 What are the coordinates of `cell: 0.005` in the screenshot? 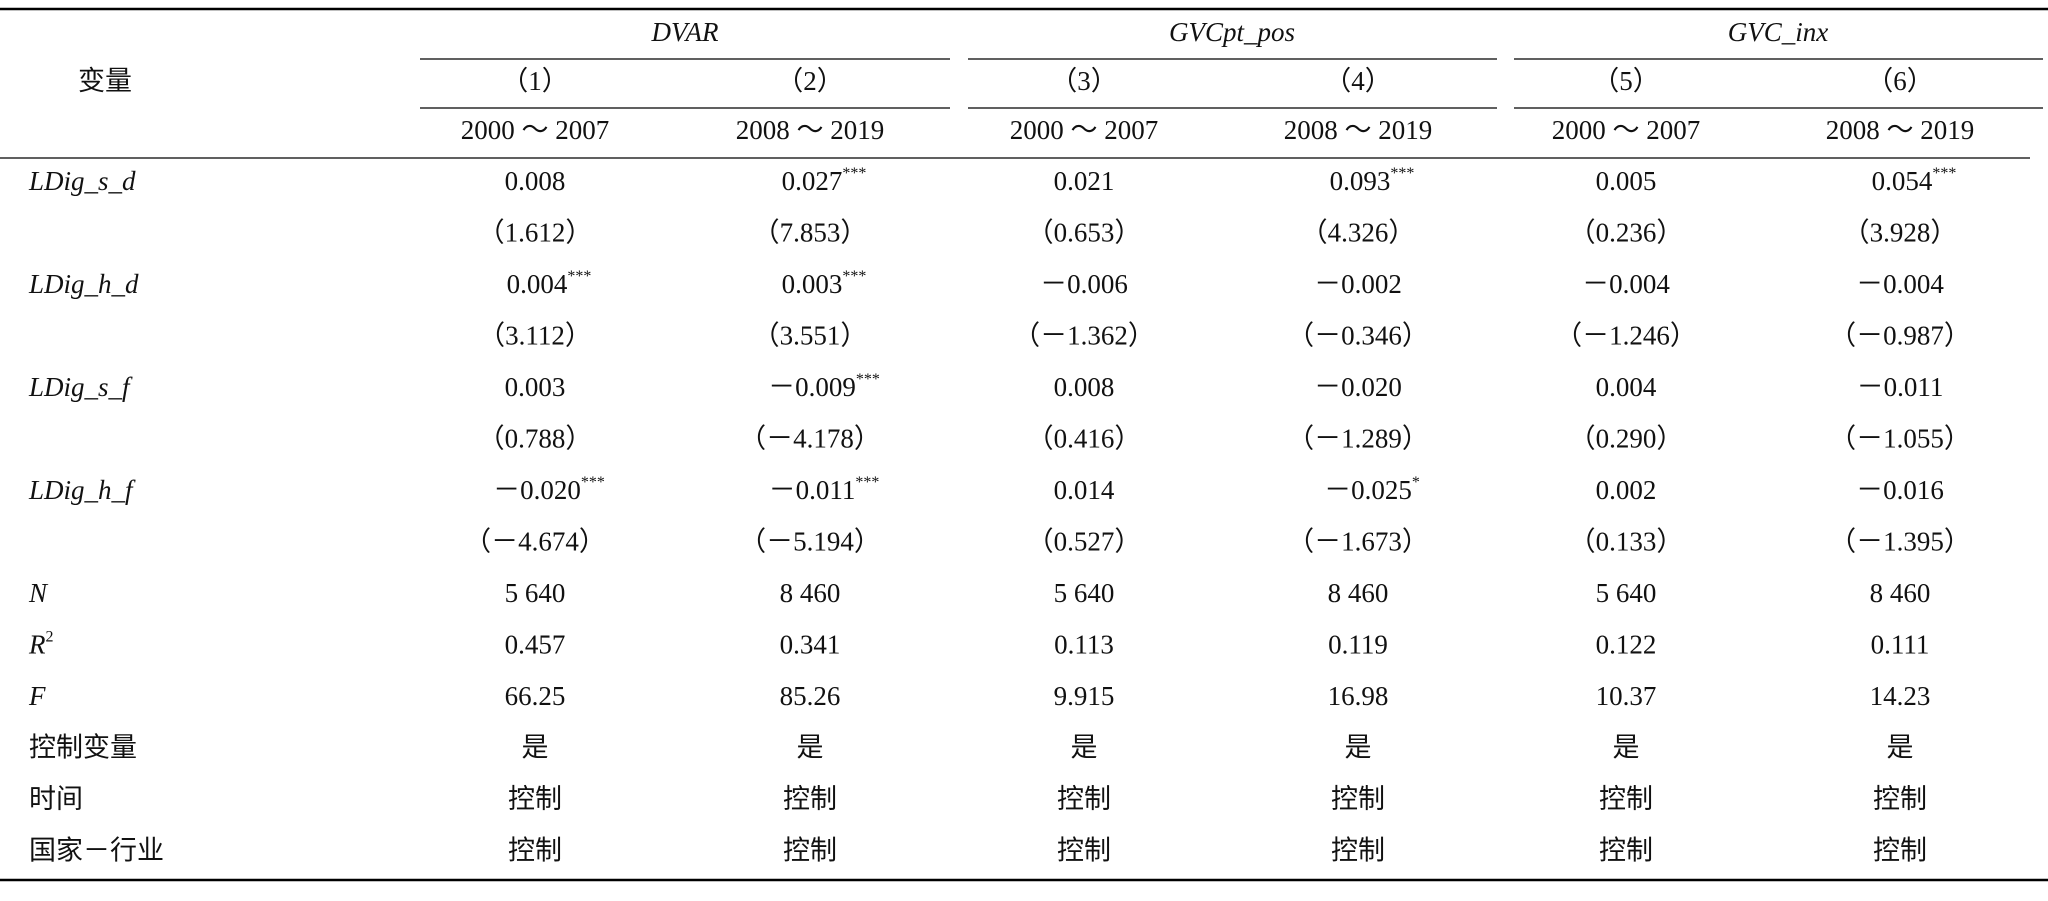 It's located at (1626, 181).